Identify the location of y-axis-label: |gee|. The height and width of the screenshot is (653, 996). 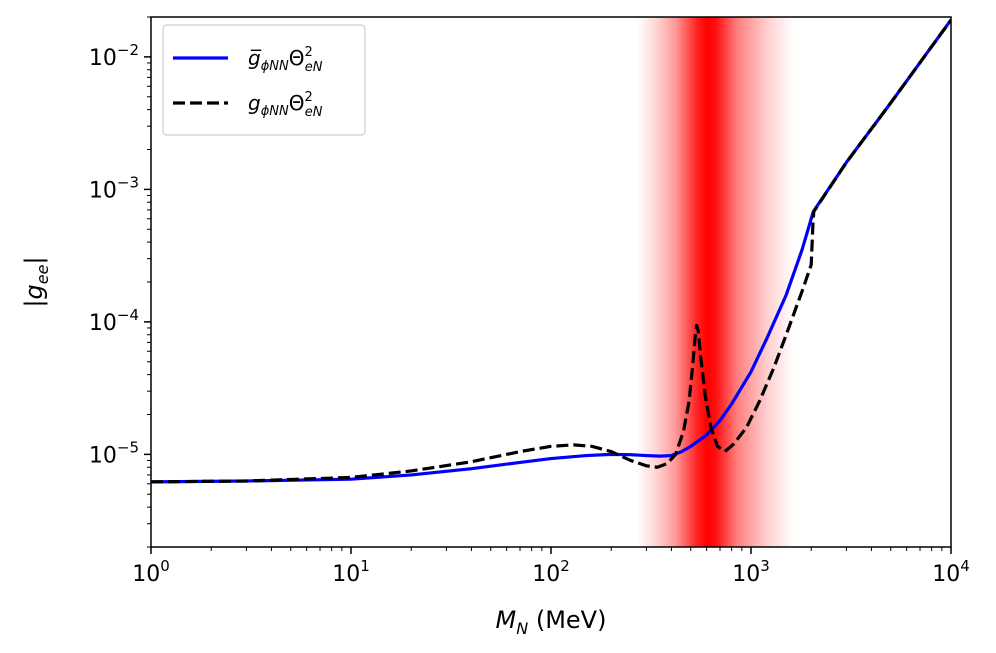
(36, 281).